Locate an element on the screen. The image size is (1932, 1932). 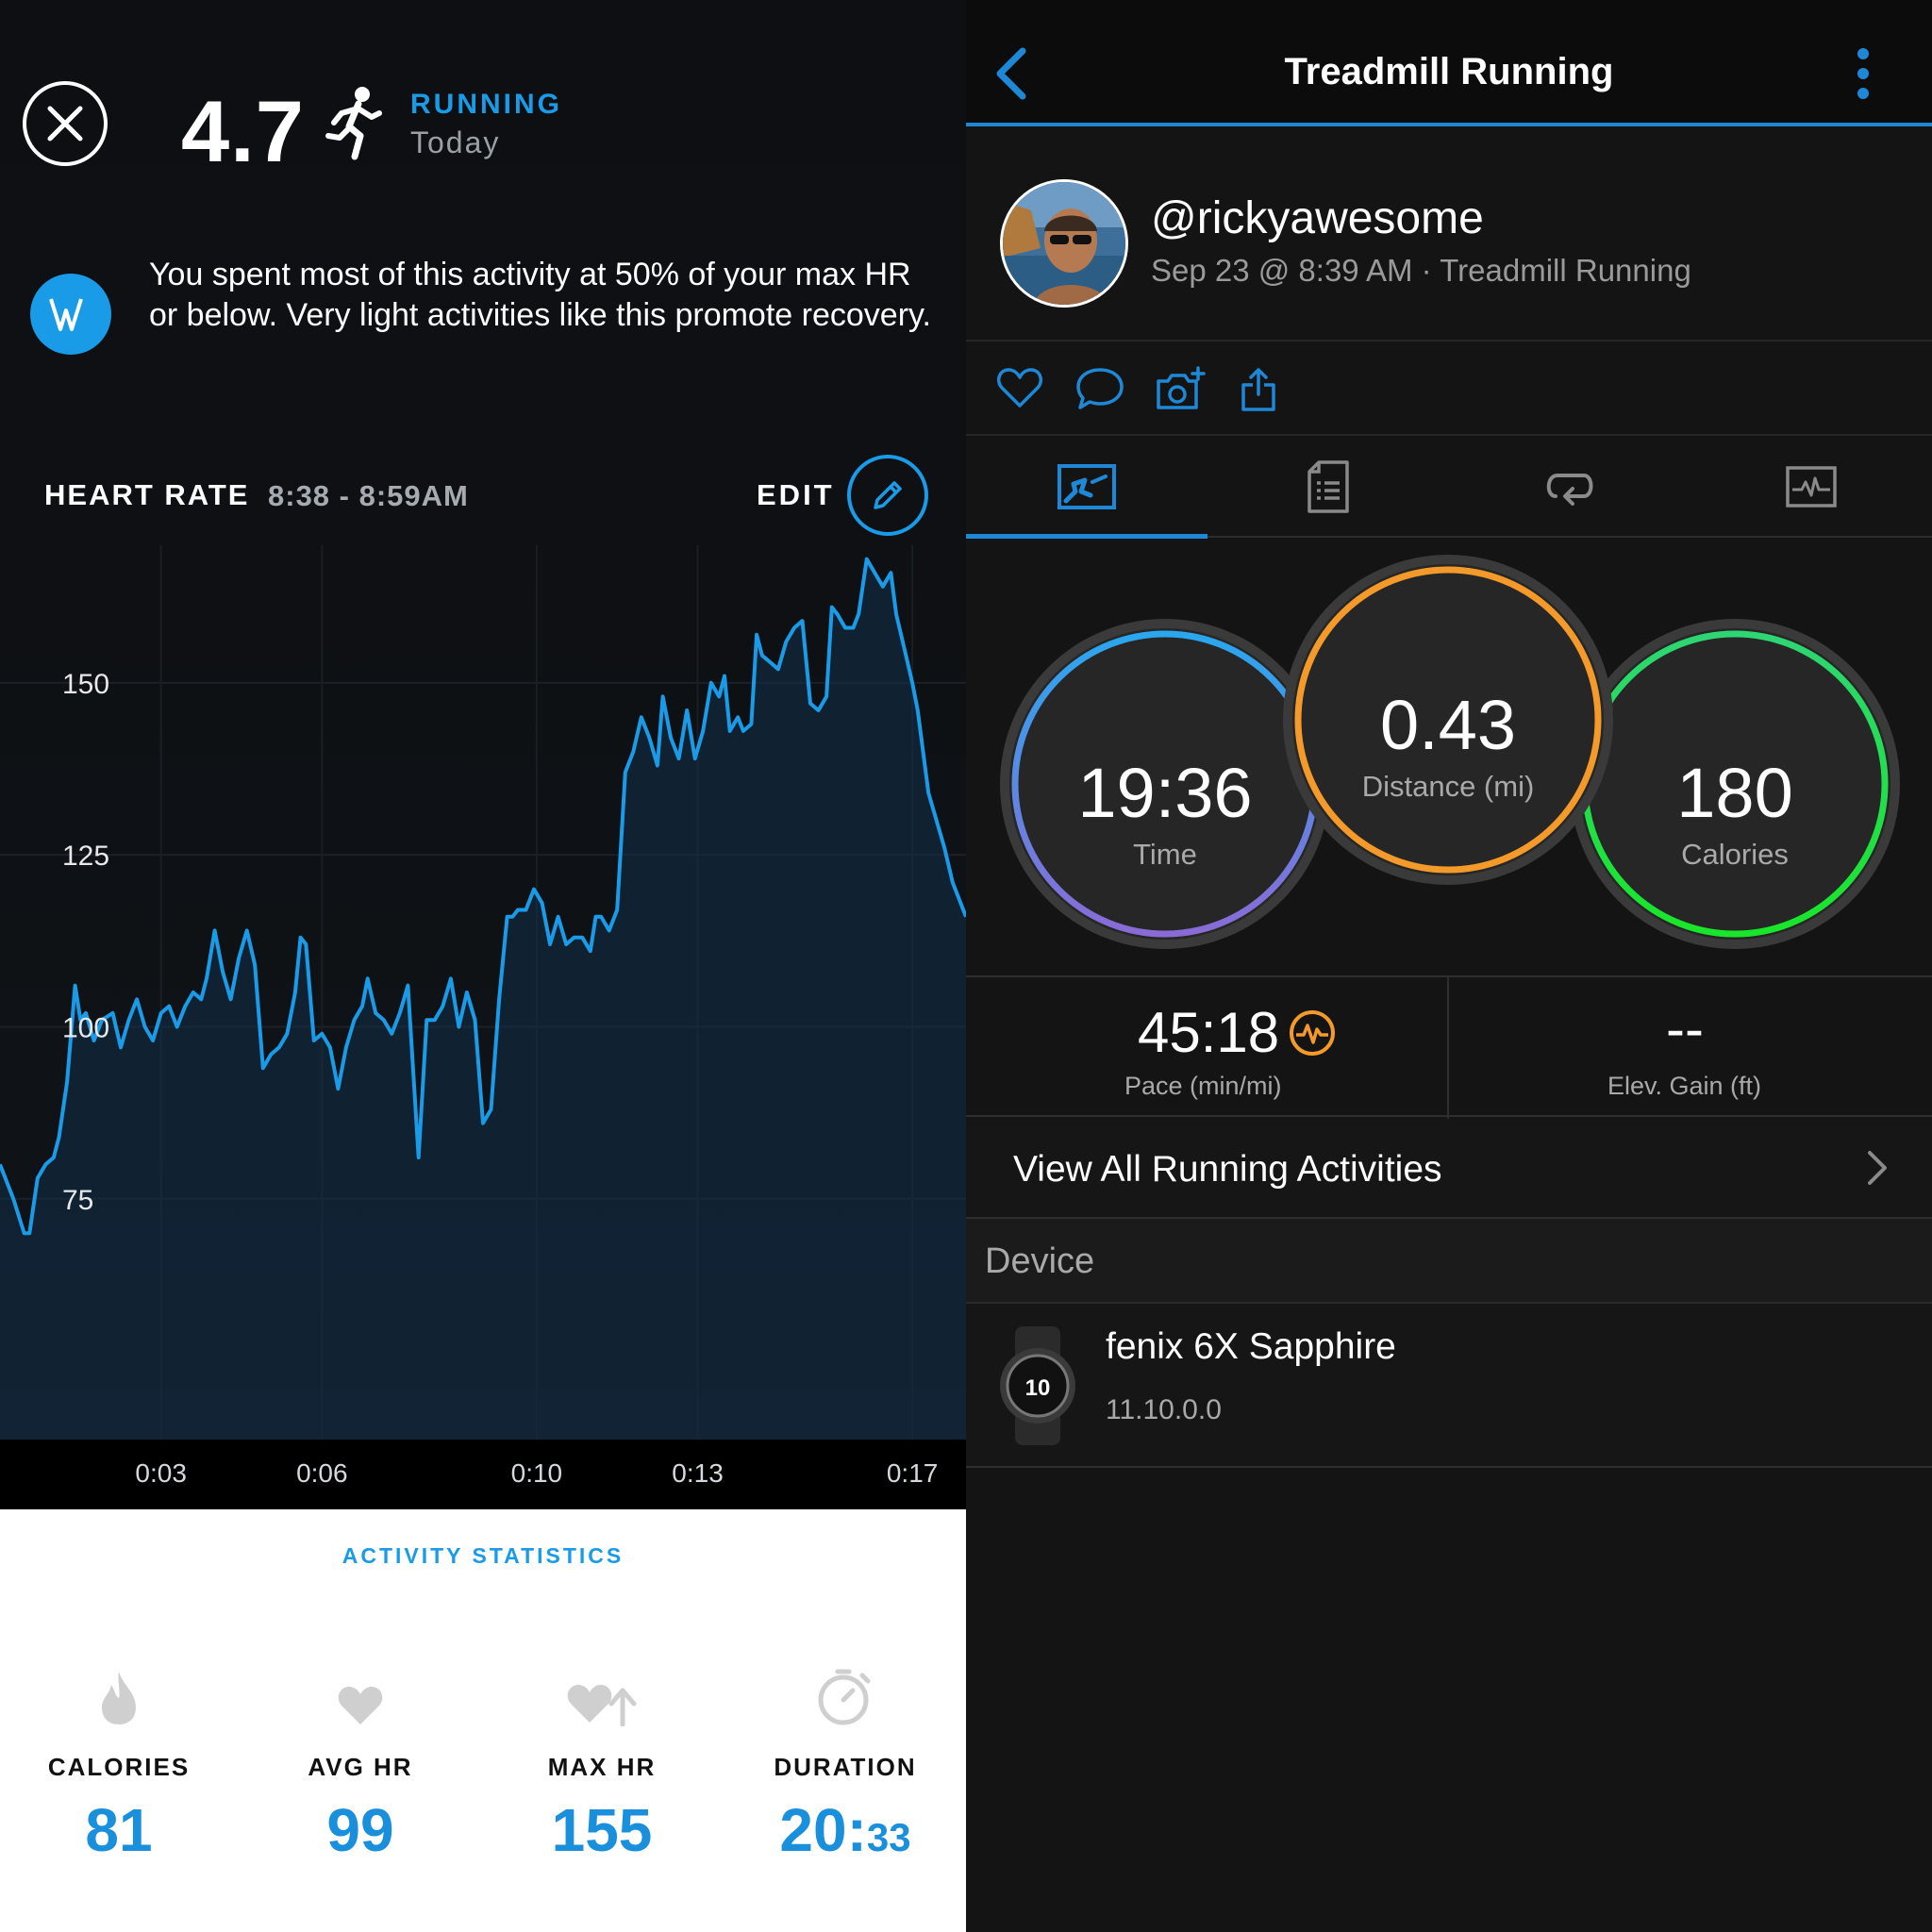
stat-label: MAX HR is located at coordinates (602, 1767).